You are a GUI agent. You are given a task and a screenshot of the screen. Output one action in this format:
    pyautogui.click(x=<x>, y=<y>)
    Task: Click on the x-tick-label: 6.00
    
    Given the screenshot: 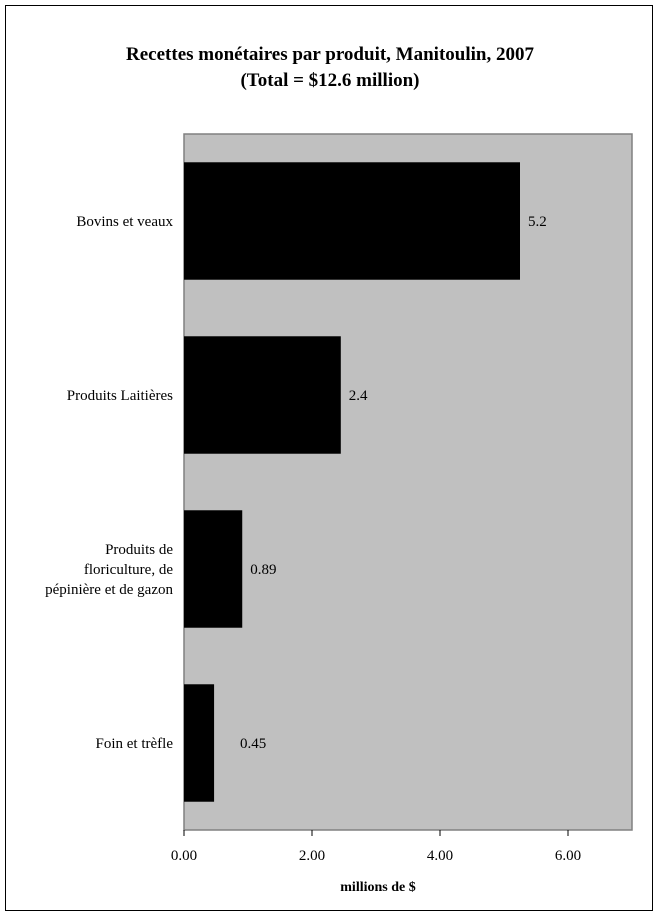 What is the action you would take?
    pyautogui.click(x=568, y=856)
    